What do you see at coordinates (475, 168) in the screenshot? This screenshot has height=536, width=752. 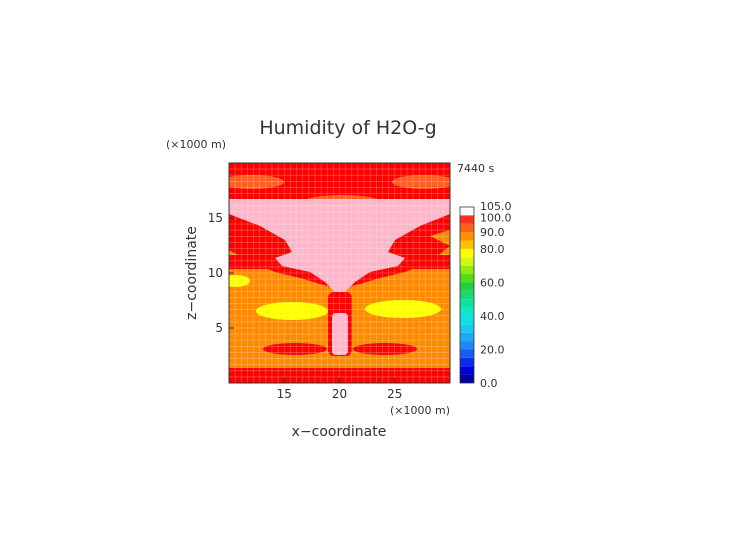 I see `time-label: 7440 s` at bounding box center [475, 168].